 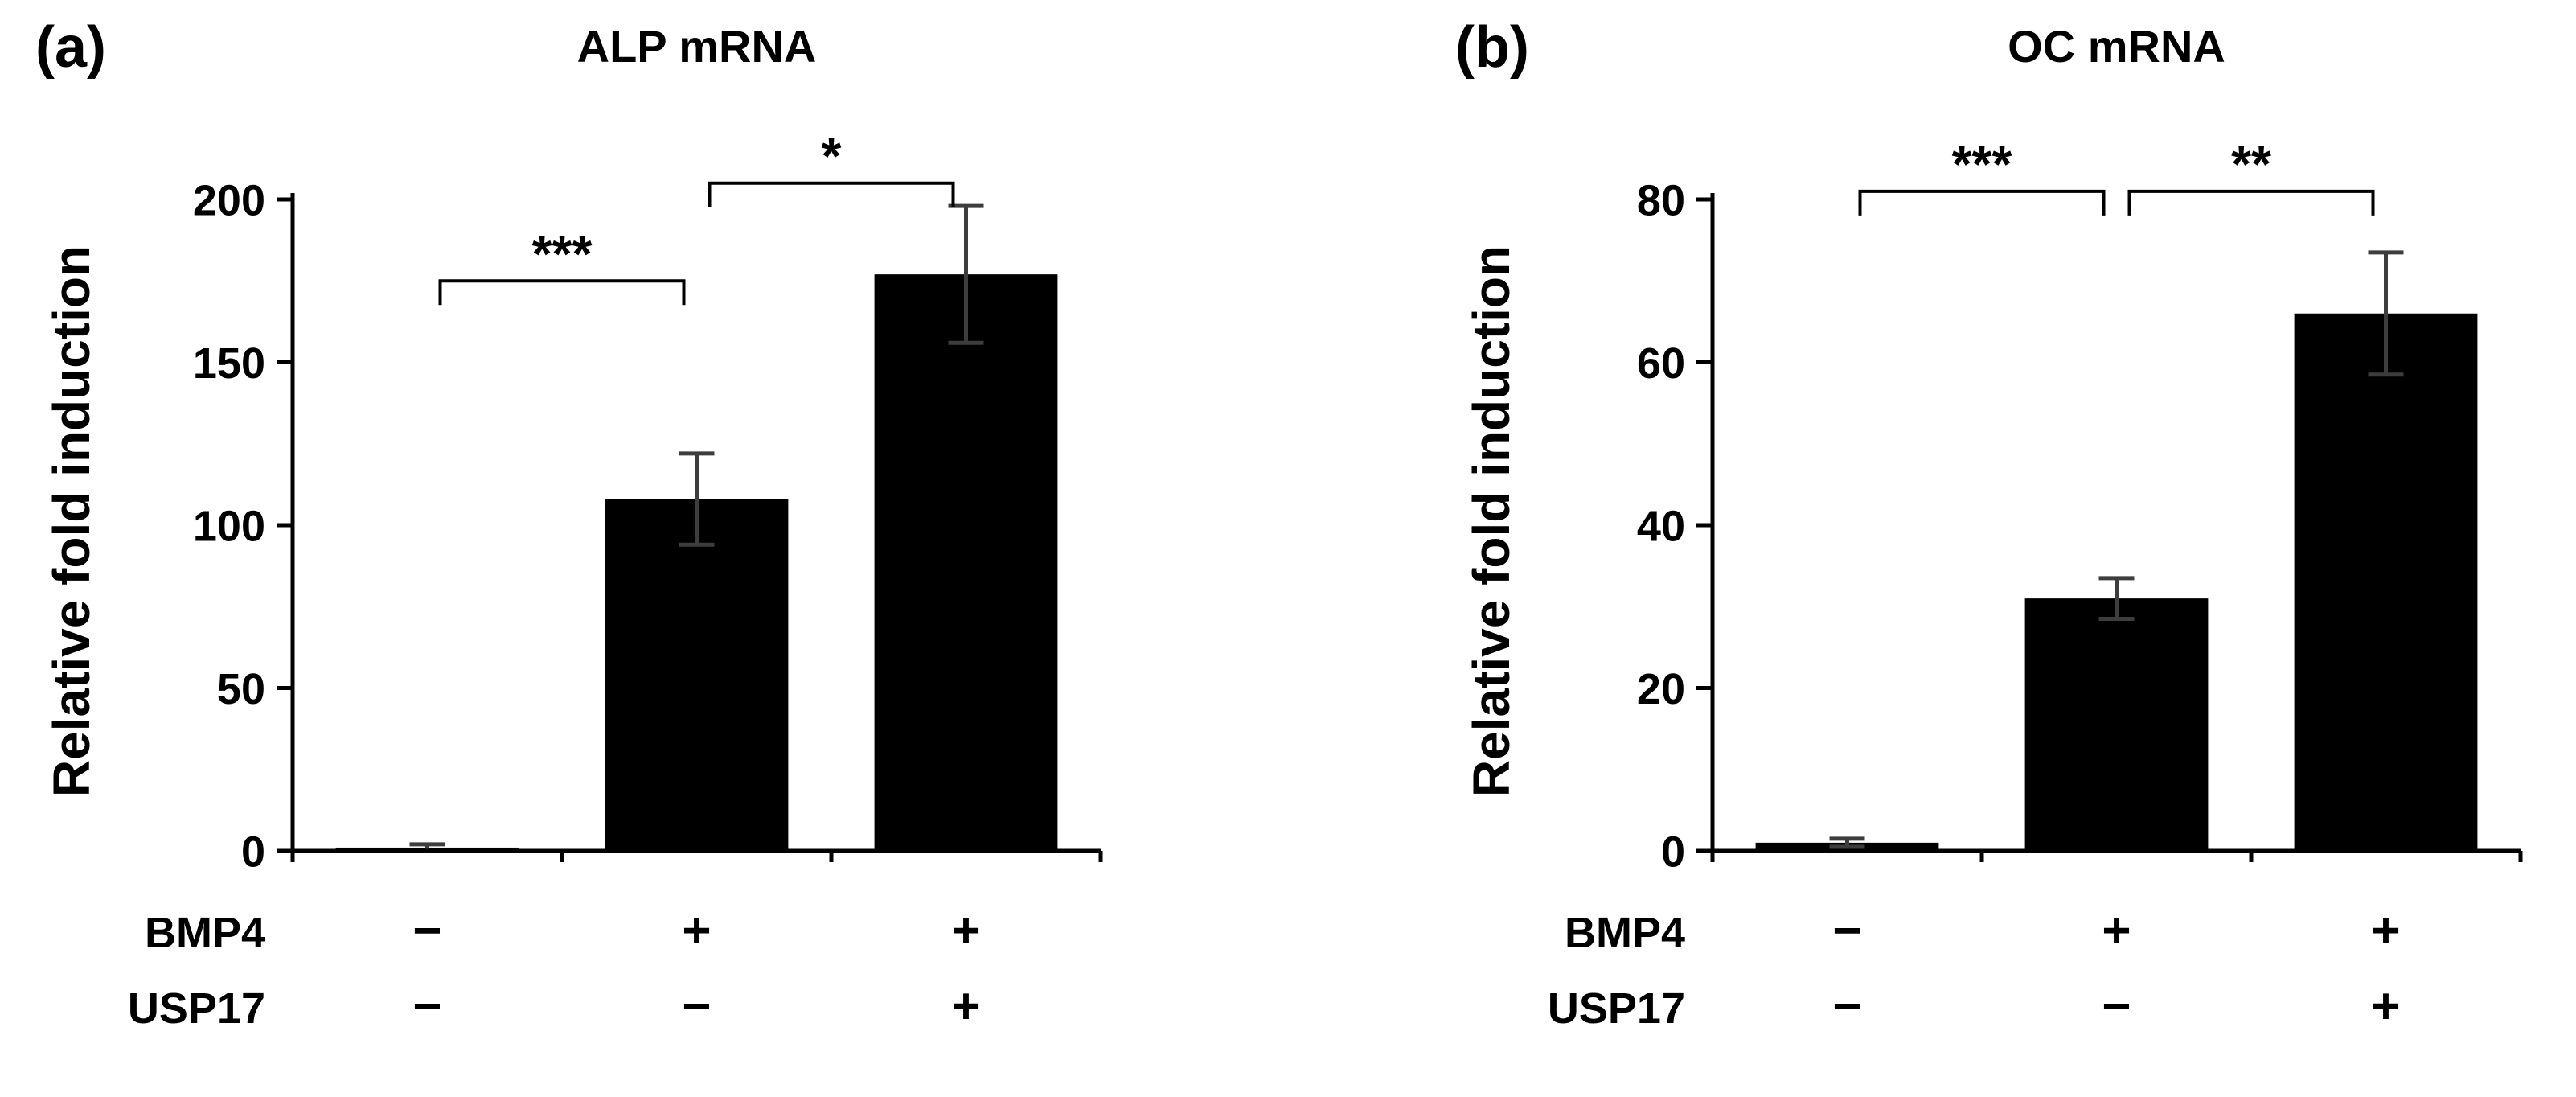 What do you see at coordinates (1491, 521) in the screenshot?
I see `panel-b-y-axis-label-text: Relative fold induction` at bounding box center [1491, 521].